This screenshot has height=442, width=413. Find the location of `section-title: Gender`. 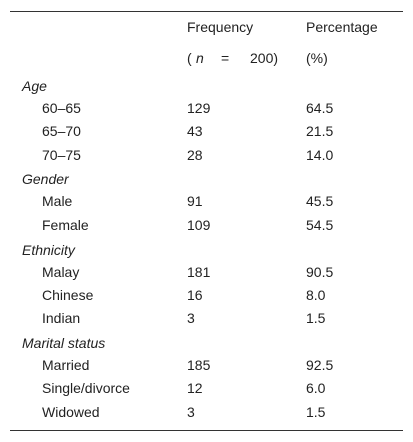

section-title: Gender is located at coordinates (45, 179).